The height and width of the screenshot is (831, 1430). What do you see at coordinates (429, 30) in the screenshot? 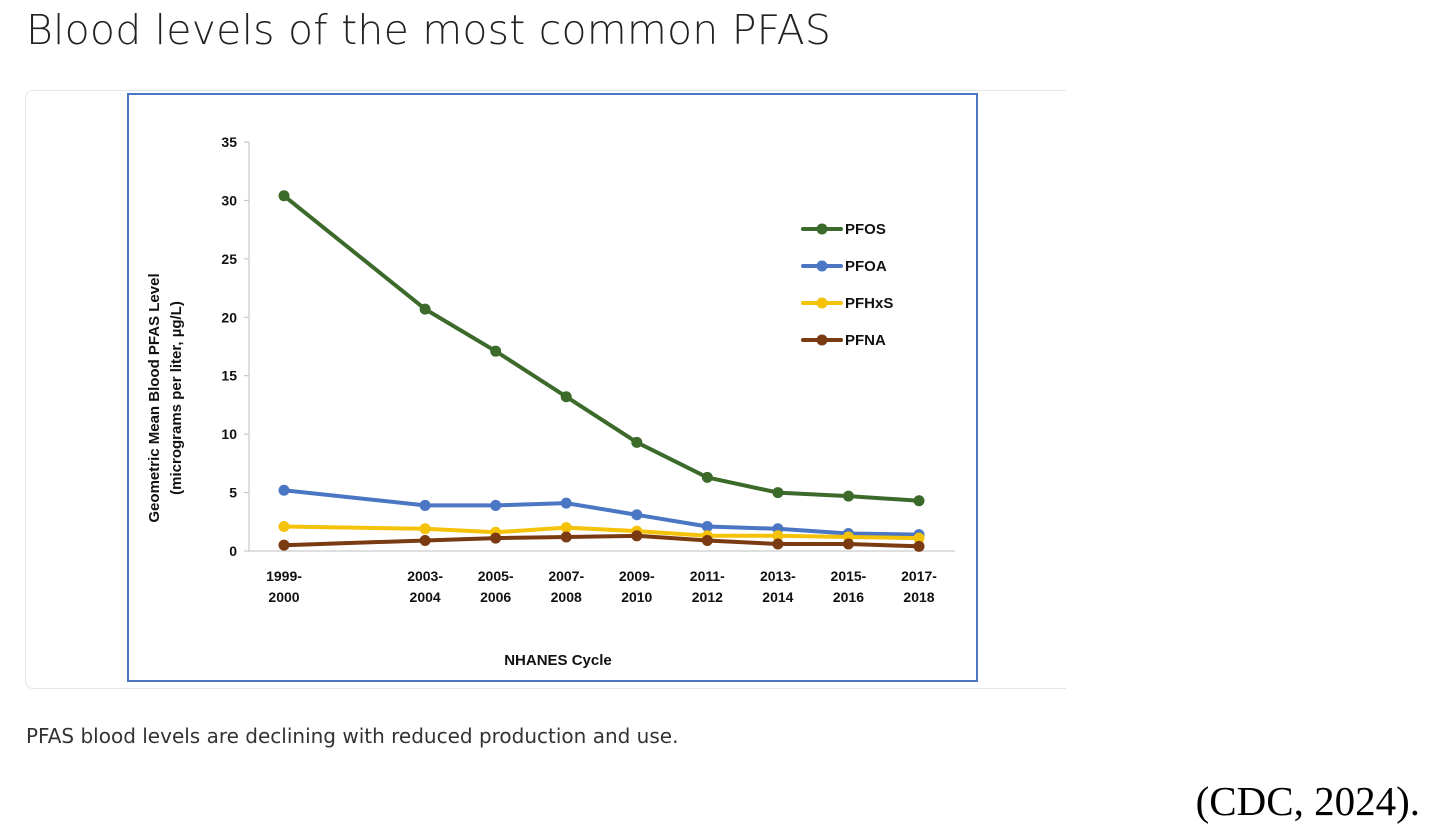
I see `page-title: Blood levels of the most common PFAS` at bounding box center [429, 30].